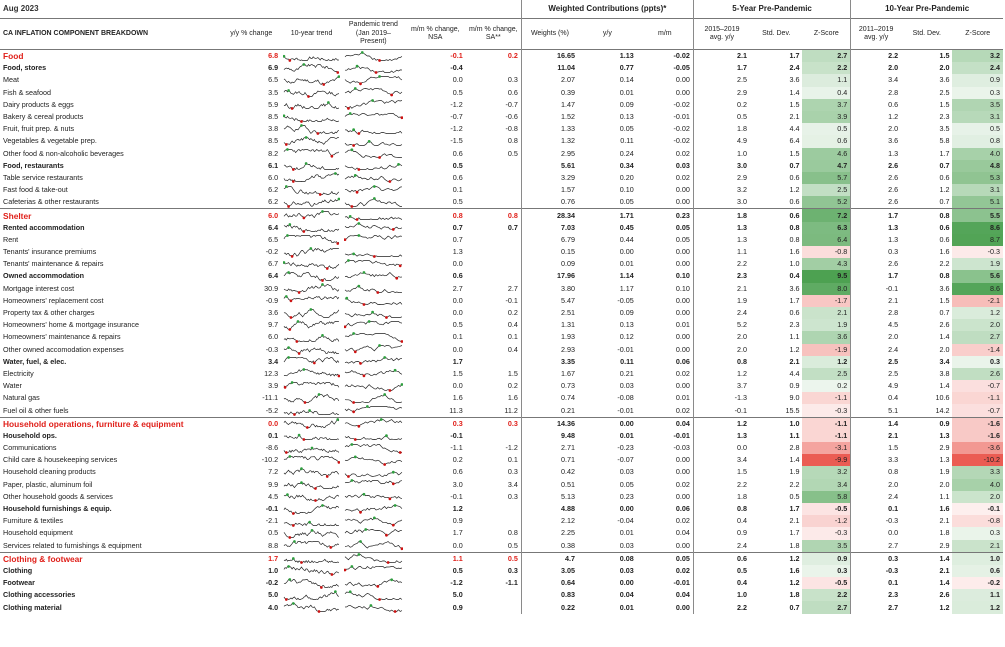 This screenshot has height=647, width=1005. Describe the element at coordinates (721, 571) in the screenshot. I see `avg-2015-2019: 0.5` at that location.